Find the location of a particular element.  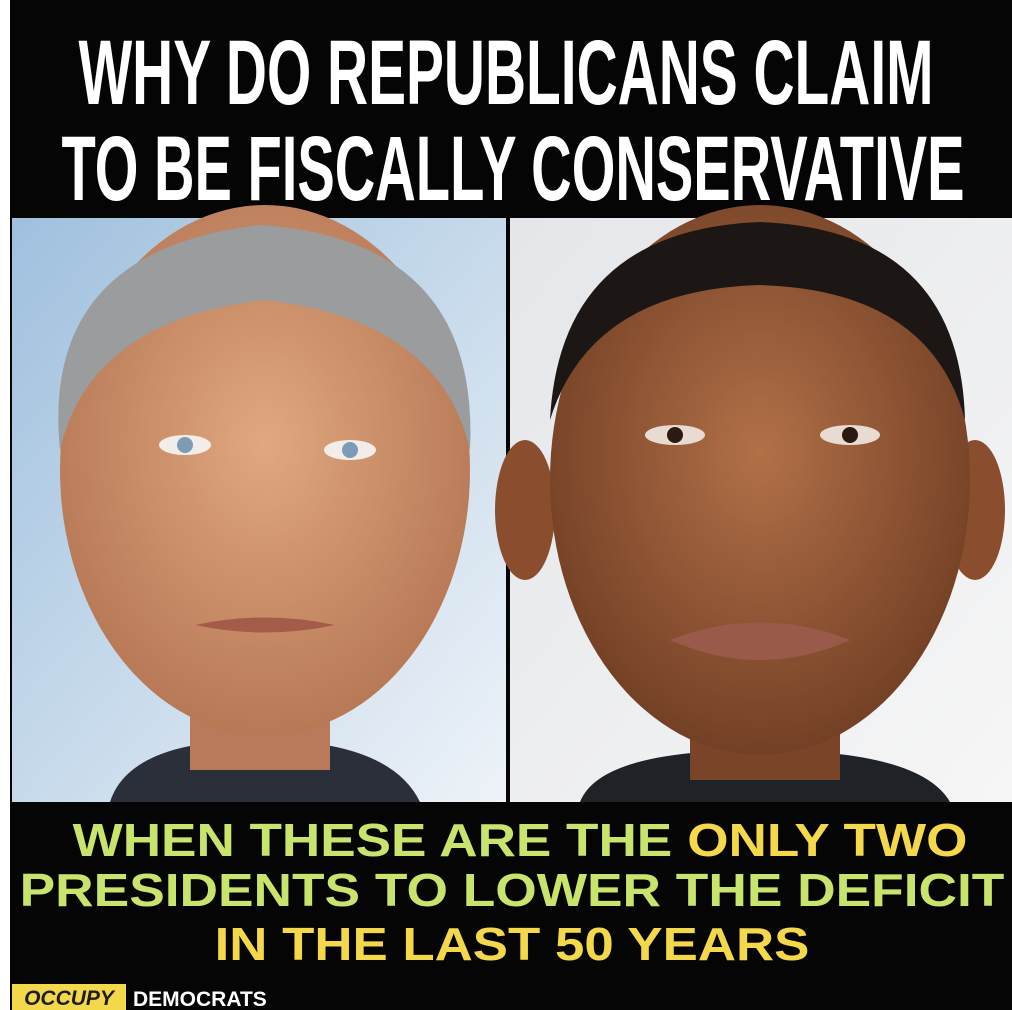

logo-first: OCCUPY is located at coordinates (70, 998).